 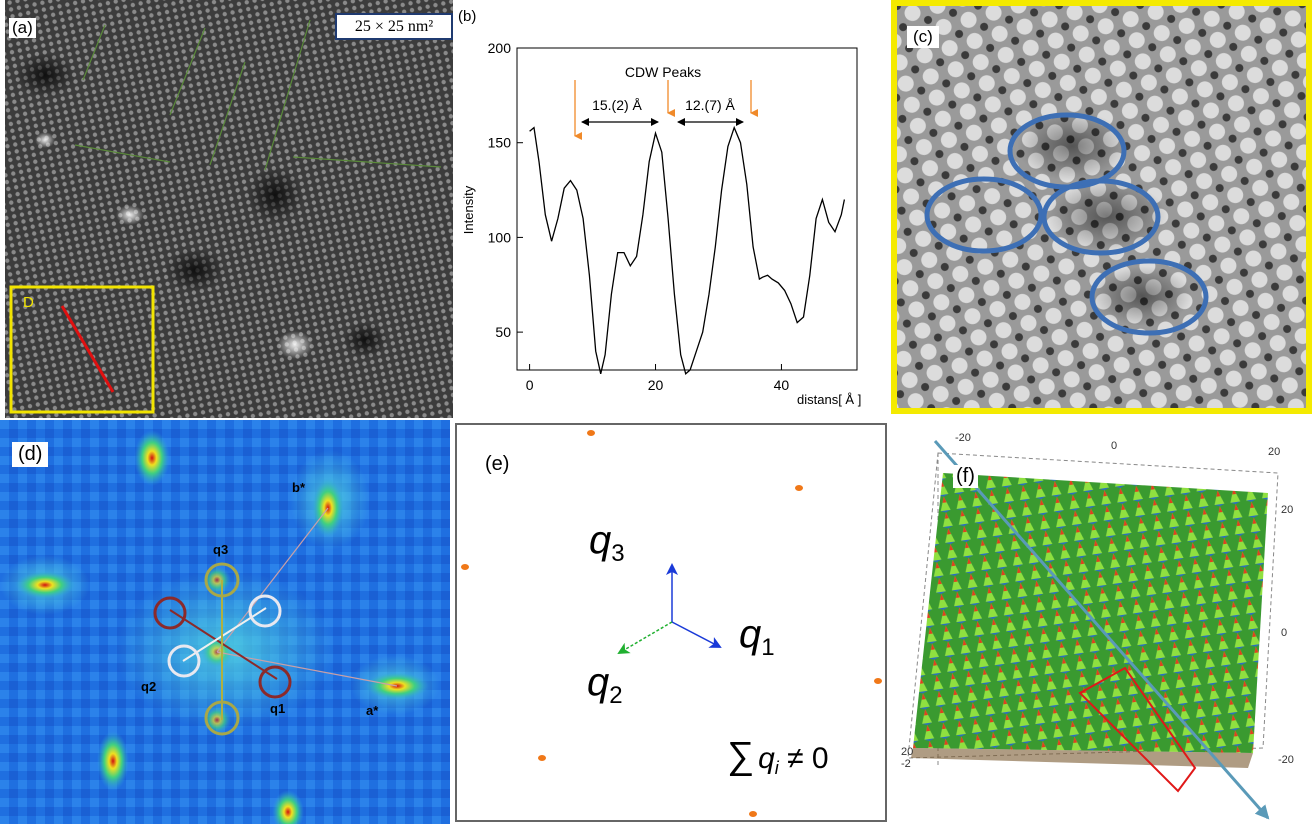 What do you see at coordinates (906, 764) in the screenshot?
I see `svg-text: -2` at bounding box center [906, 764].